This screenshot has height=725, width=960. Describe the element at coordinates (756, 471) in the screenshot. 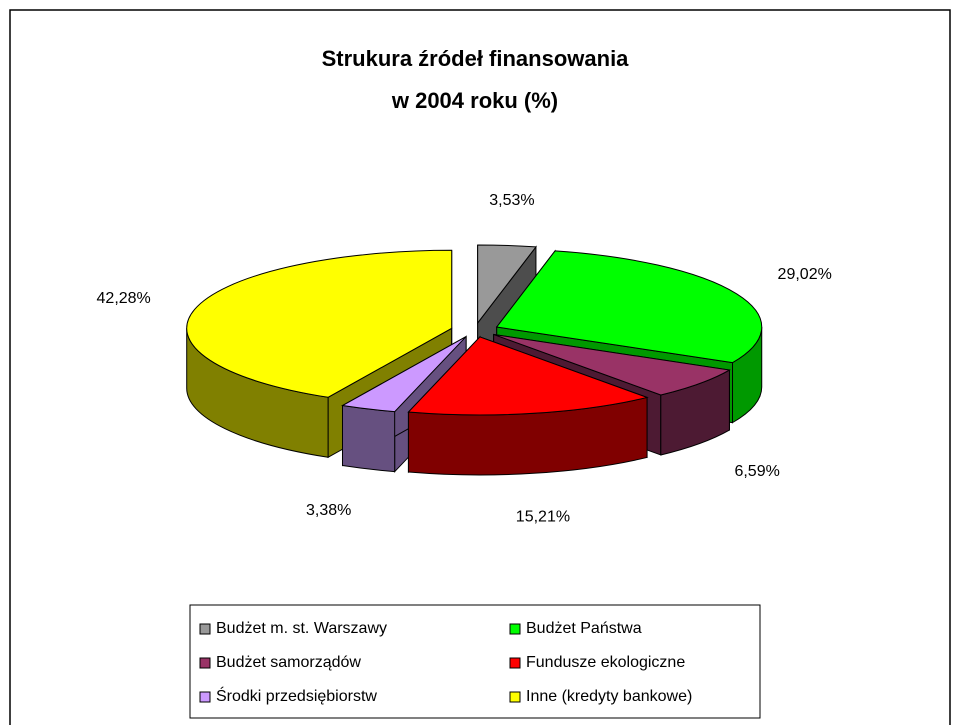

I see `data-label: 6,59%` at that location.